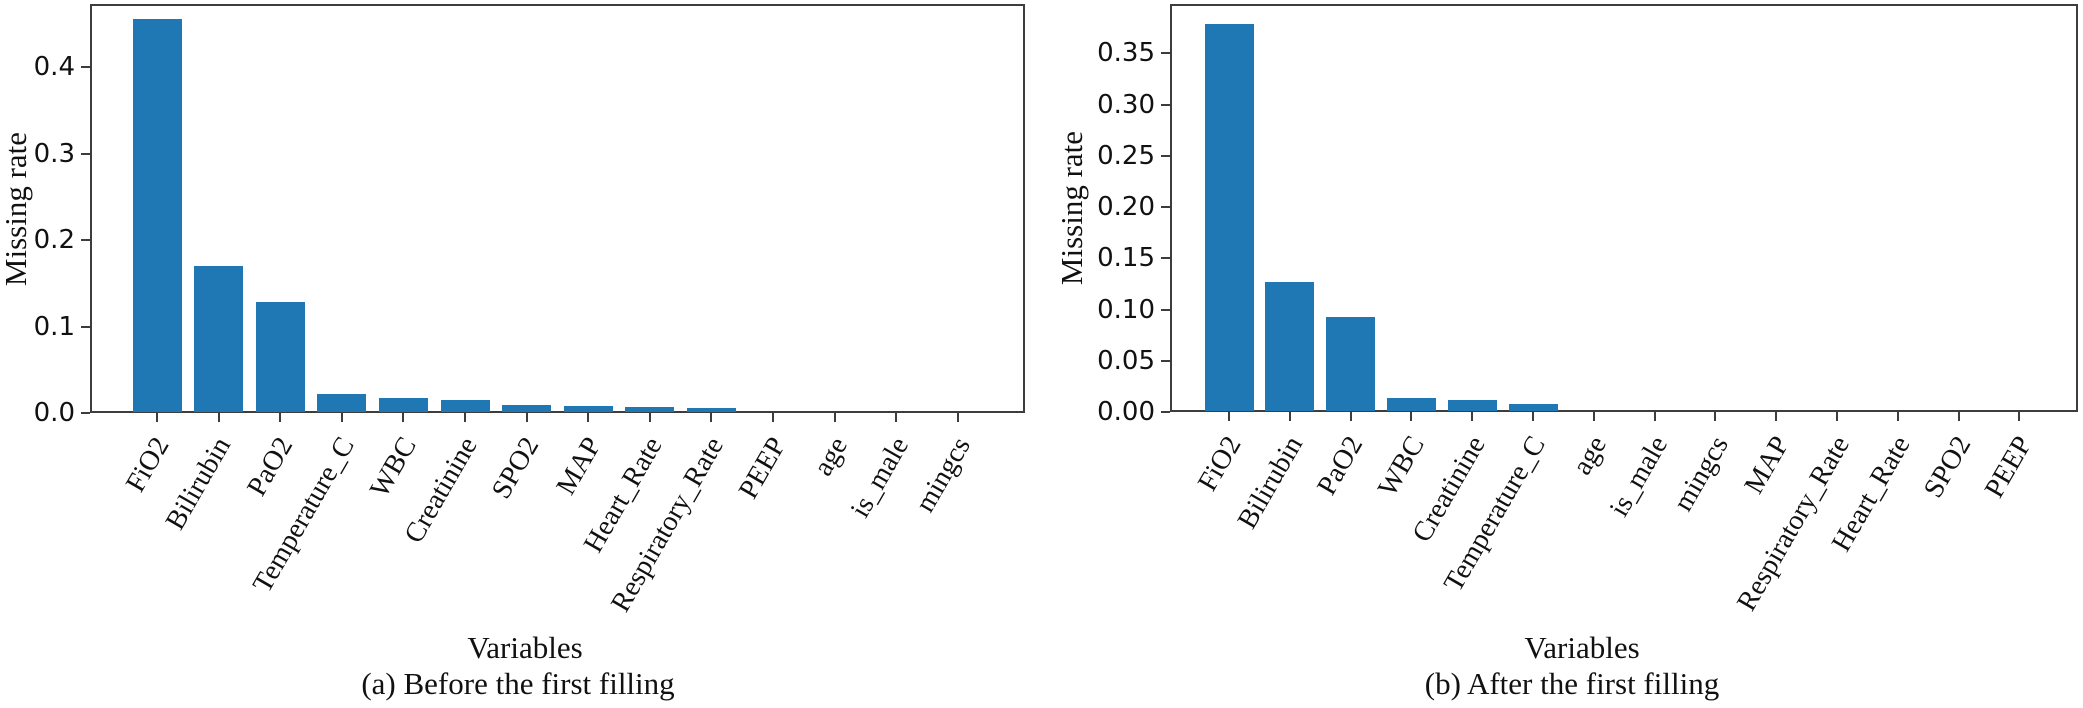 This screenshot has width=2083, height=708. Describe the element at coordinates (526, 408) in the screenshot. I see `bar-SPO2` at that location.